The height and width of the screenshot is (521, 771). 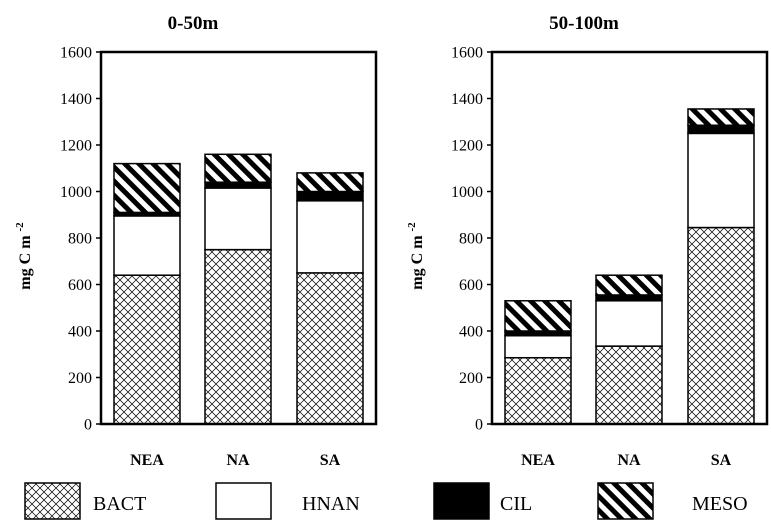 I want to click on chart-title: 50-100m, so click(x=584, y=23).